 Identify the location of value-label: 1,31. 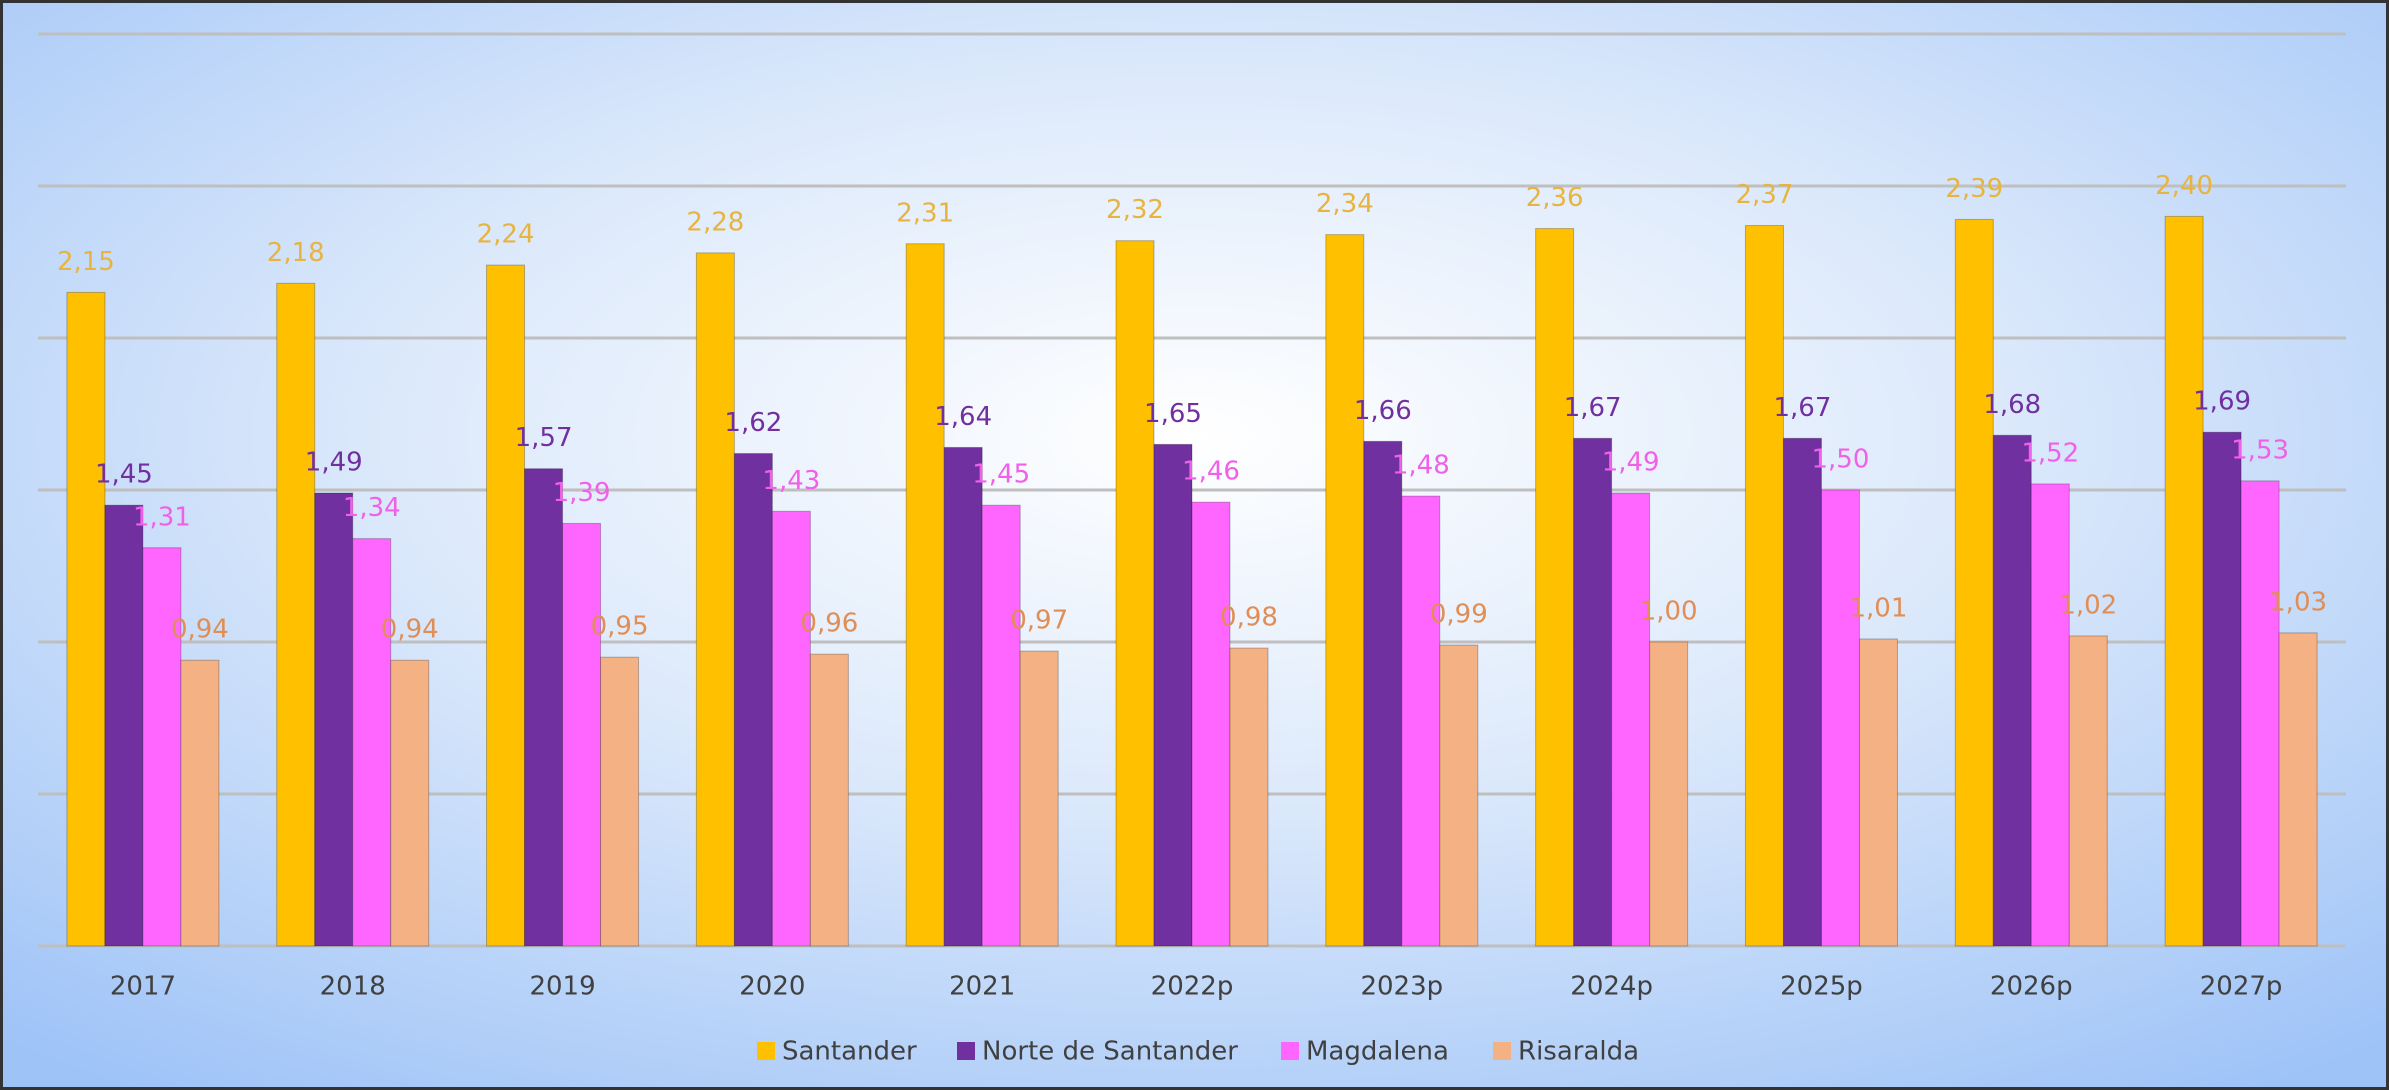
(162, 517).